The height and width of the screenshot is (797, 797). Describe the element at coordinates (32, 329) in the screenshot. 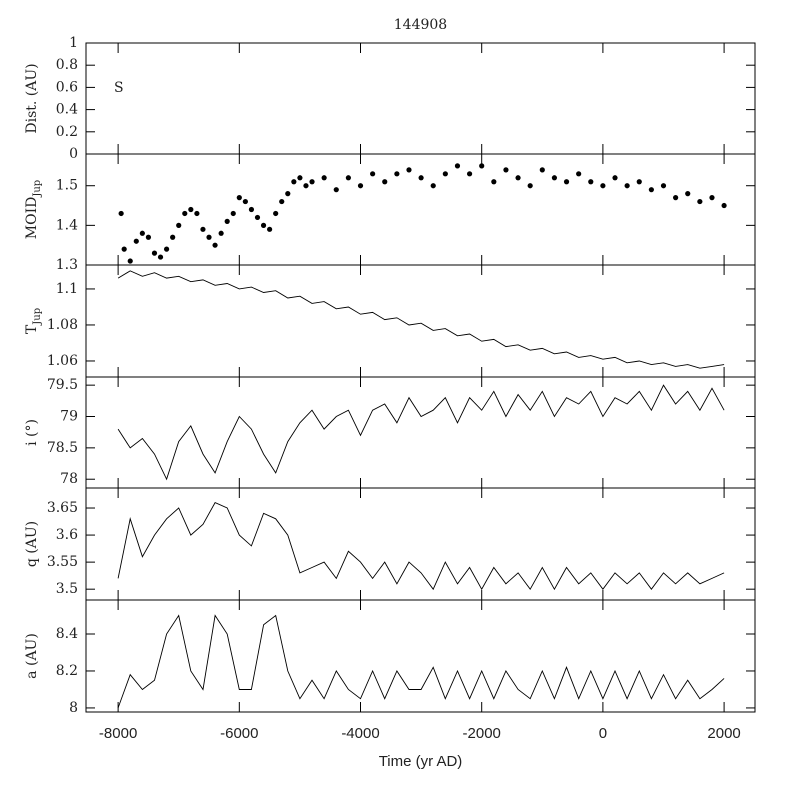

I see `y-axis-label-main: T` at that location.